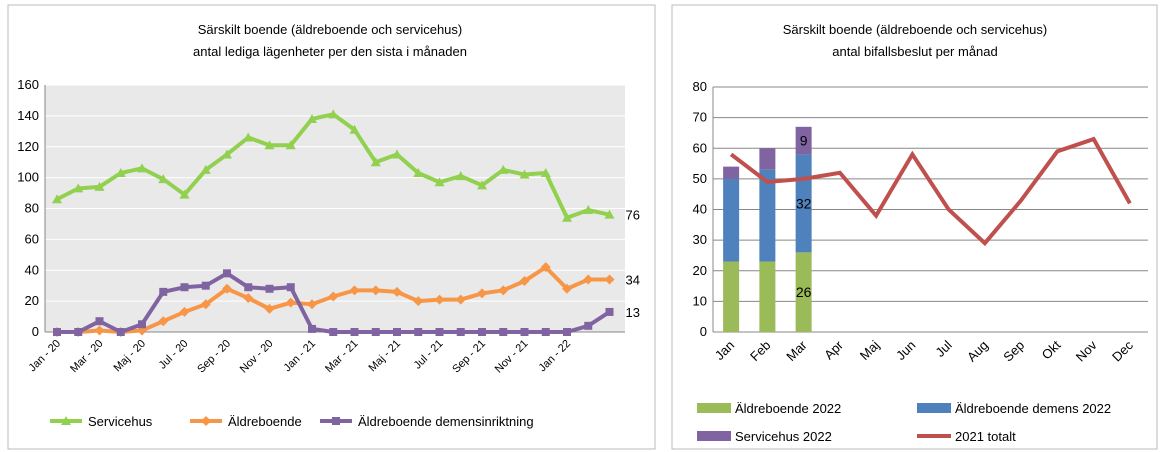 The height and width of the screenshot is (452, 1160). I want to click on data-label: 26, so click(804, 292).